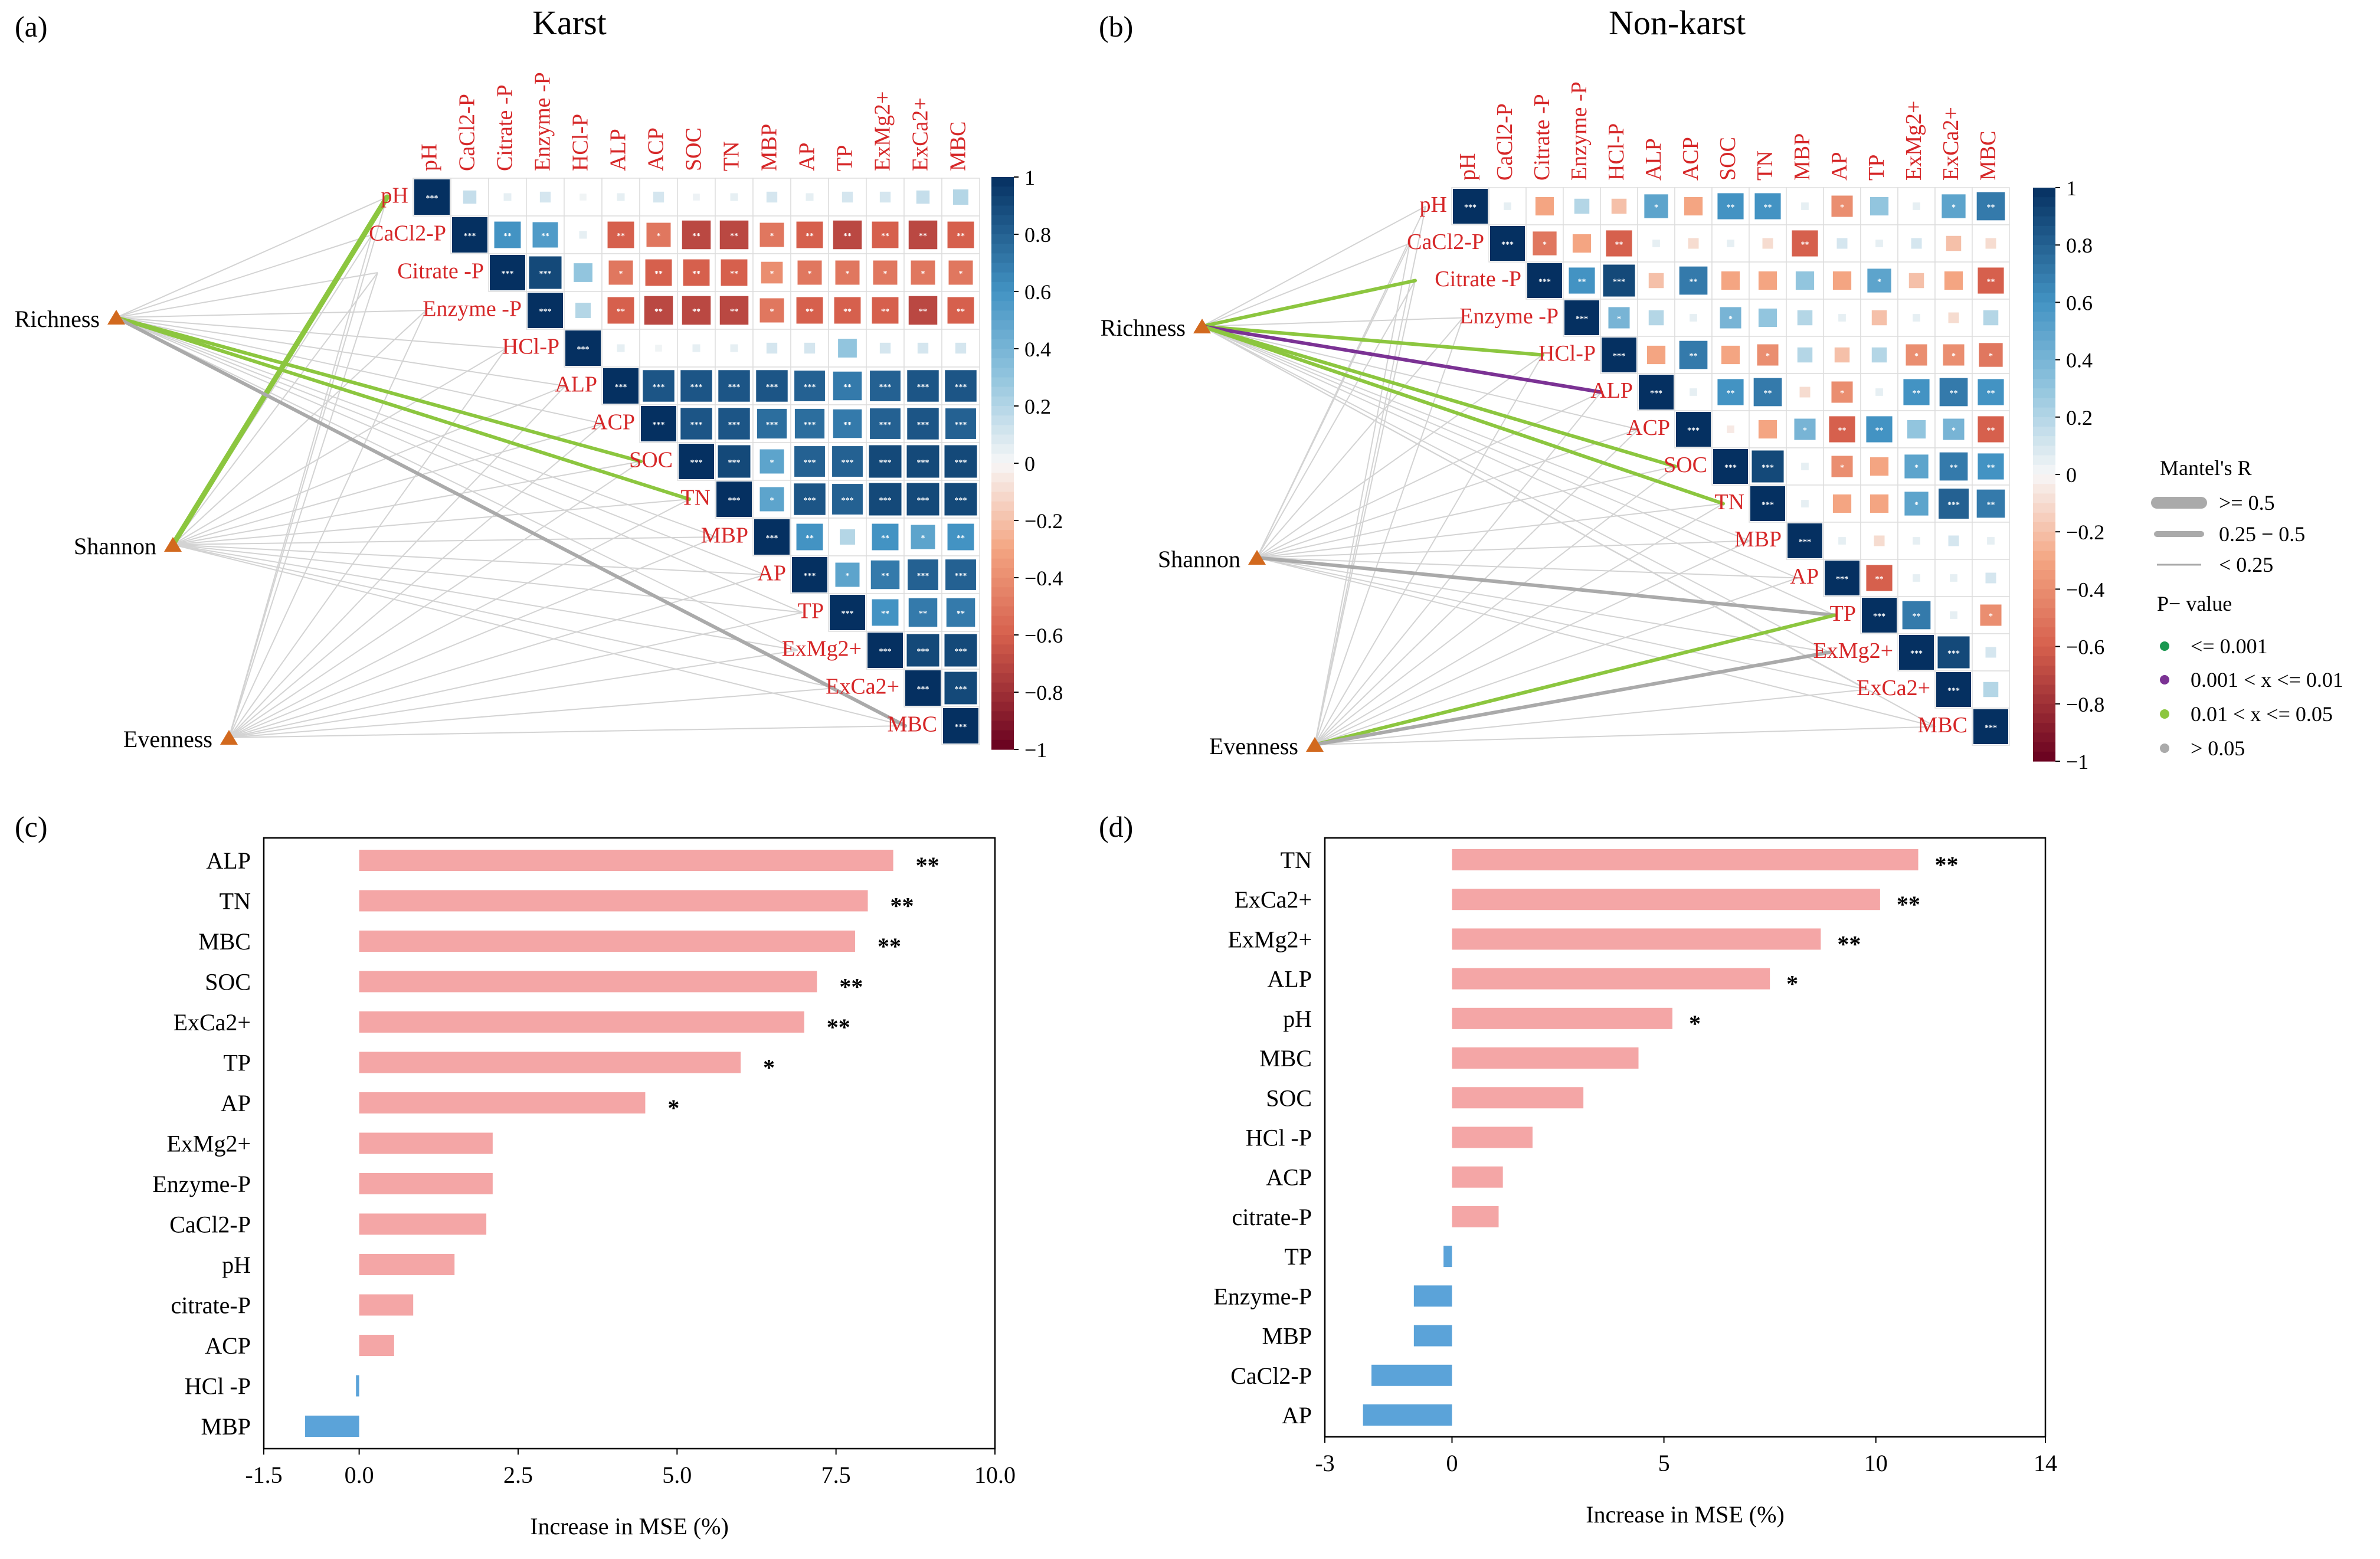  What do you see at coordinates (732, 156) in the screenshot?
I see `column-label: TN` at bounding box center [732, 156].